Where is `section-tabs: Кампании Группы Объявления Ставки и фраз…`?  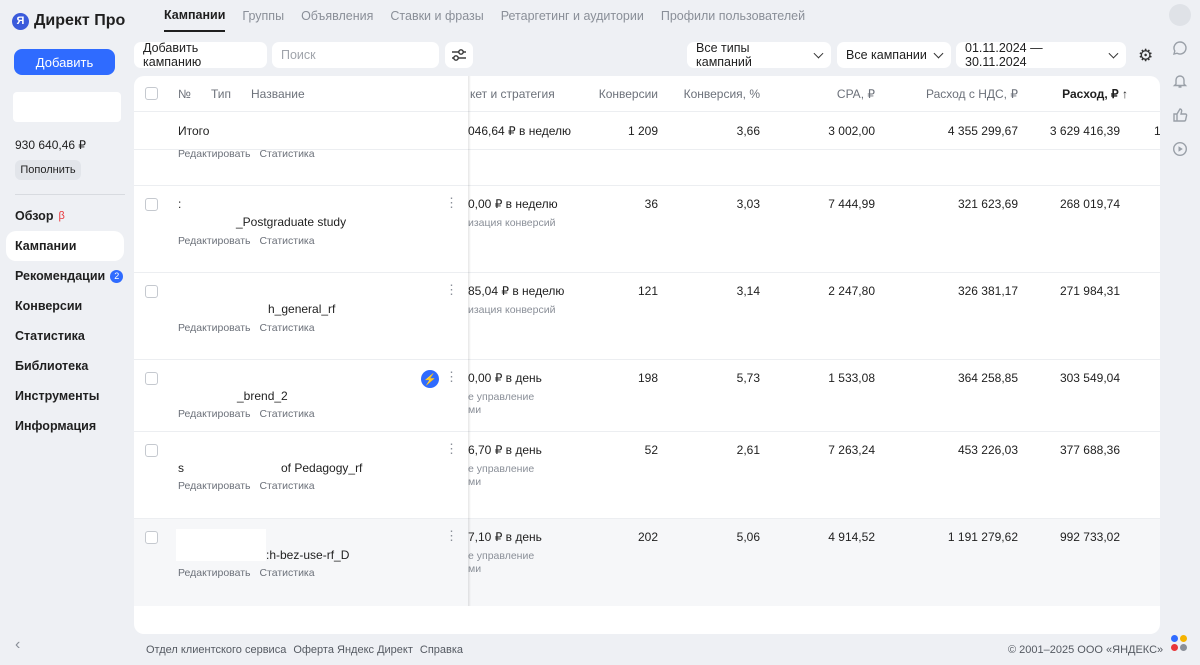
section-tabs: Кампании Группы Объявления Ставки и фраз… is located at coordinates (469, 16).